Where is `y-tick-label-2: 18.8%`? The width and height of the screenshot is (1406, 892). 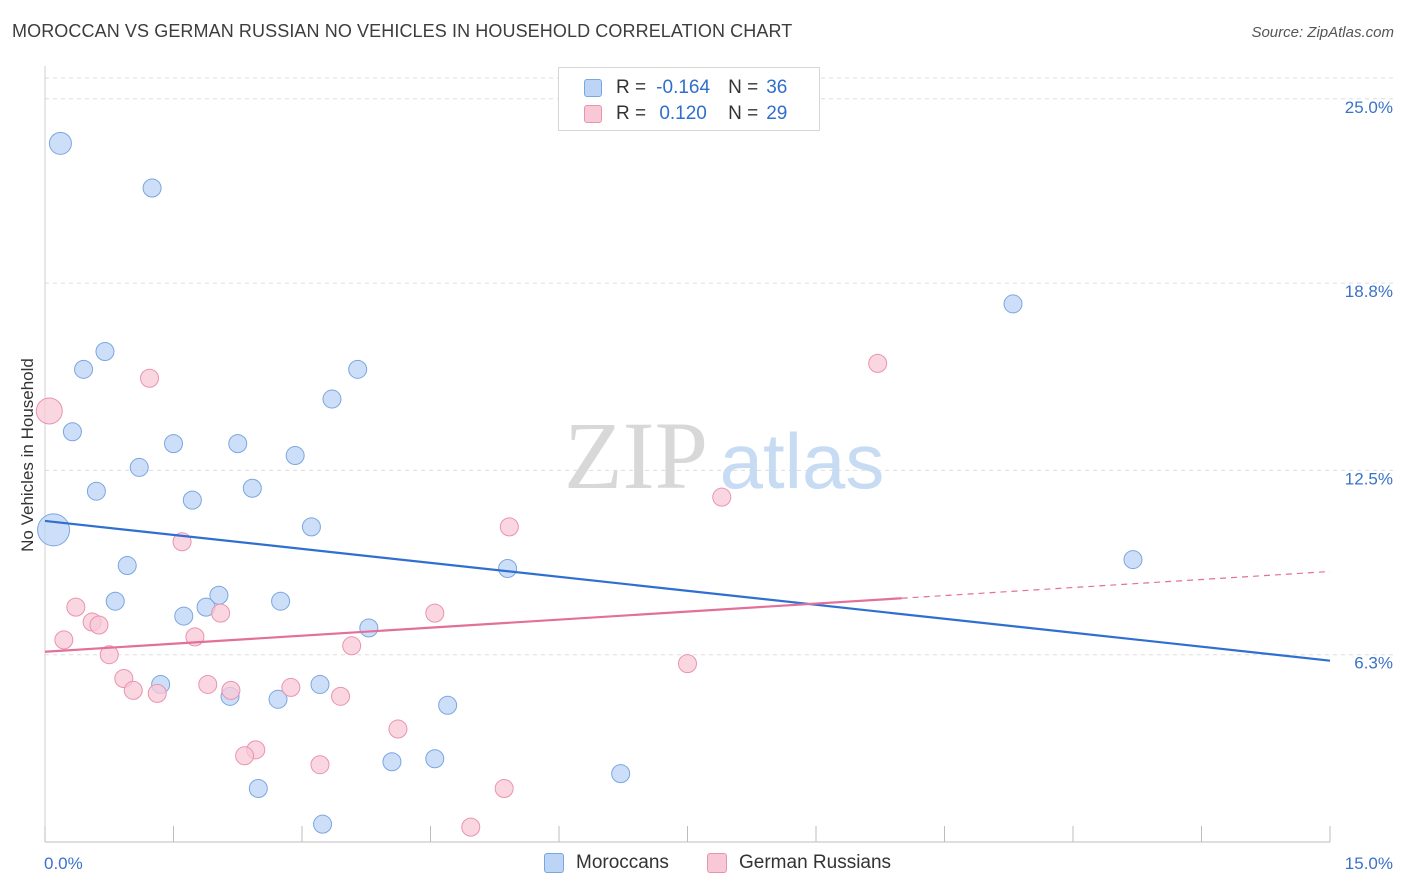 y-tick-label-2: 18.8% is located at coordinates (1369, 291).